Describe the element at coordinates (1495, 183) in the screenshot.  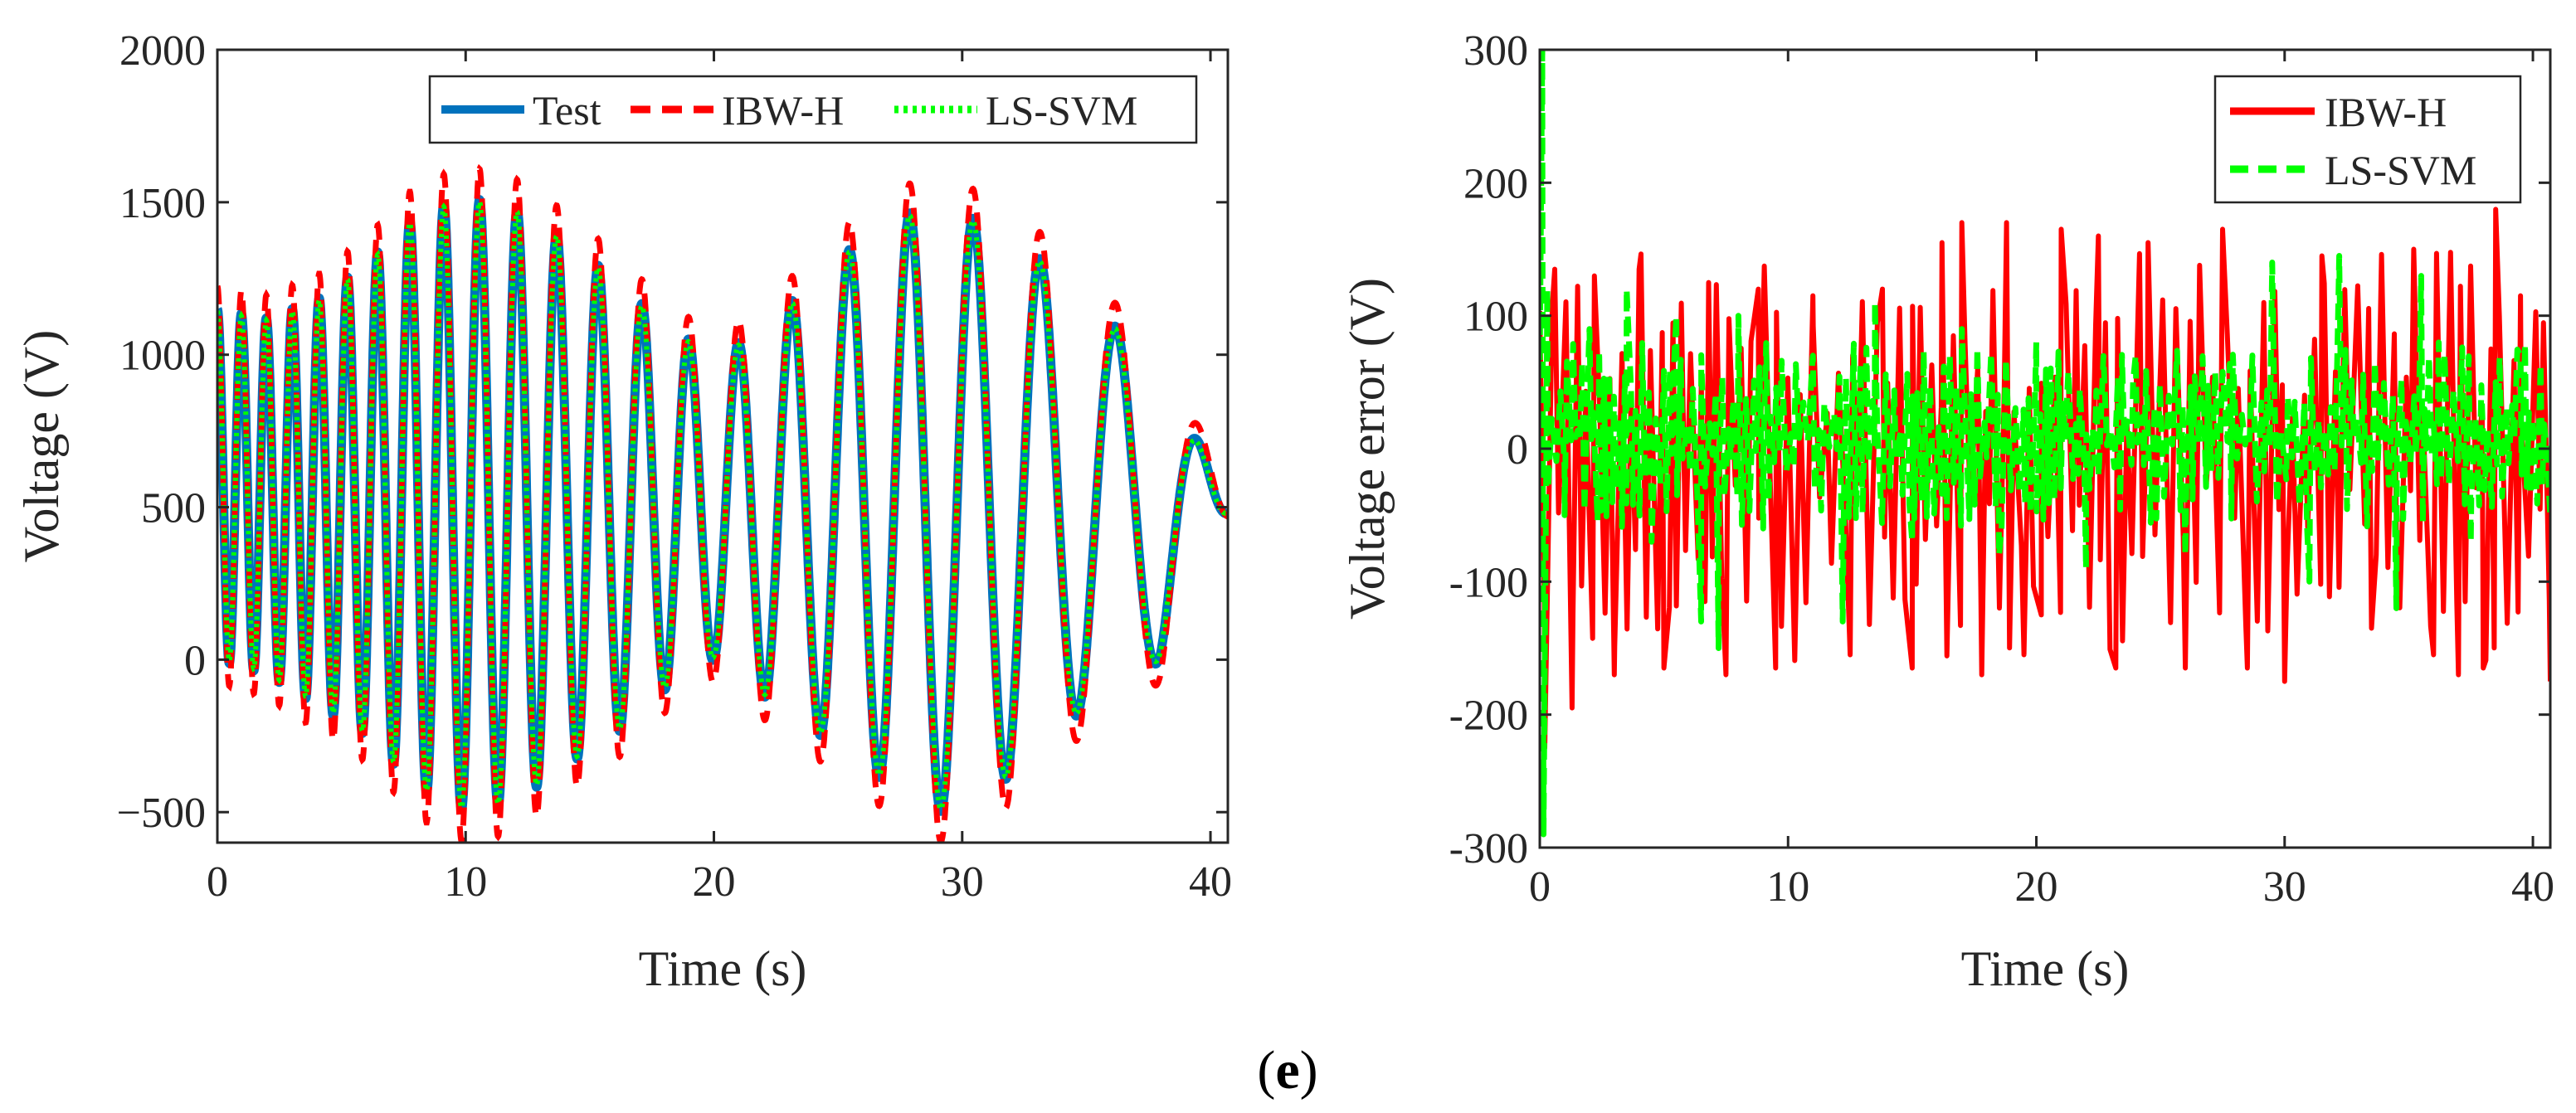
I see `error-y-tick-label: 200` at that location.